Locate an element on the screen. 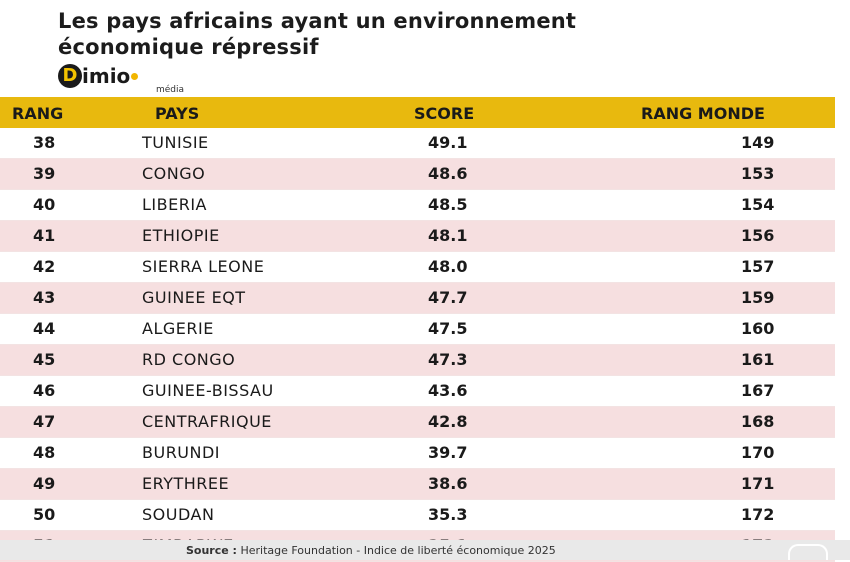 The height and width of the screenshot is (562, 850). cell-pays: ERYTHREE is located at coordinates (186, 483).